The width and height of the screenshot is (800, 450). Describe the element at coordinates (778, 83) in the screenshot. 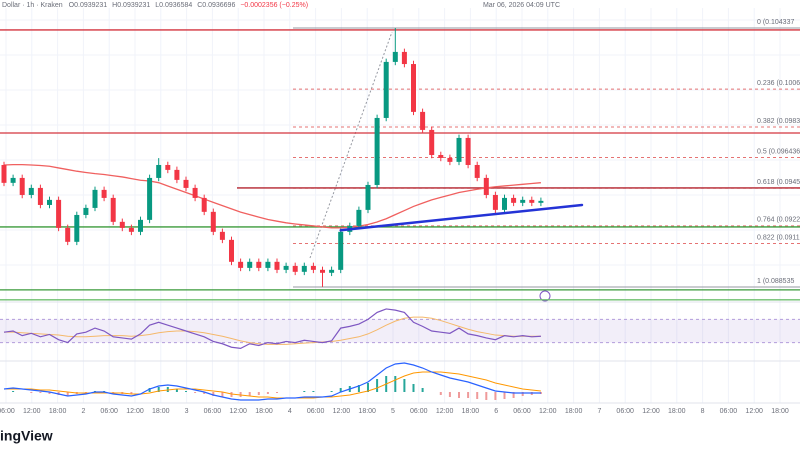

I see `fib-label: 0.236 (0.100608` at that location.